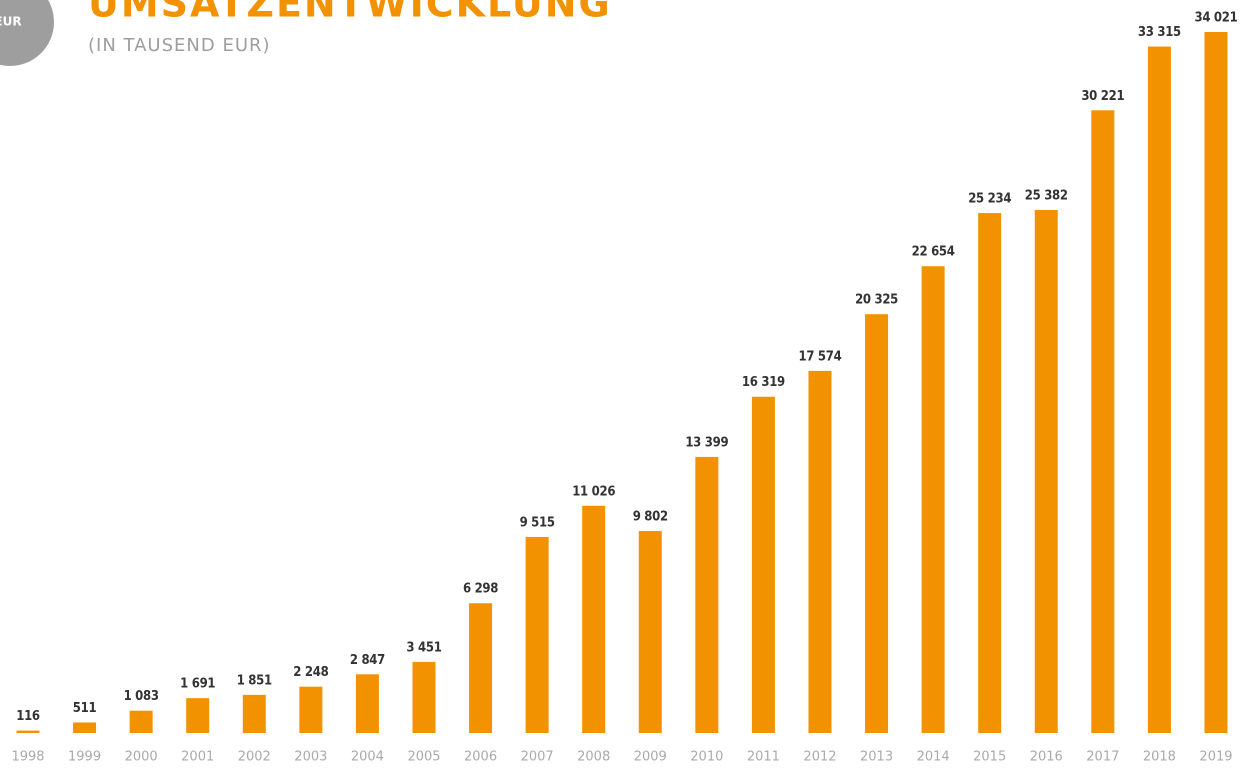 Image resolution: width=1240 pixels, height=768 pixels. I want to click on x-tick-label: 2002, so click(254, 757).